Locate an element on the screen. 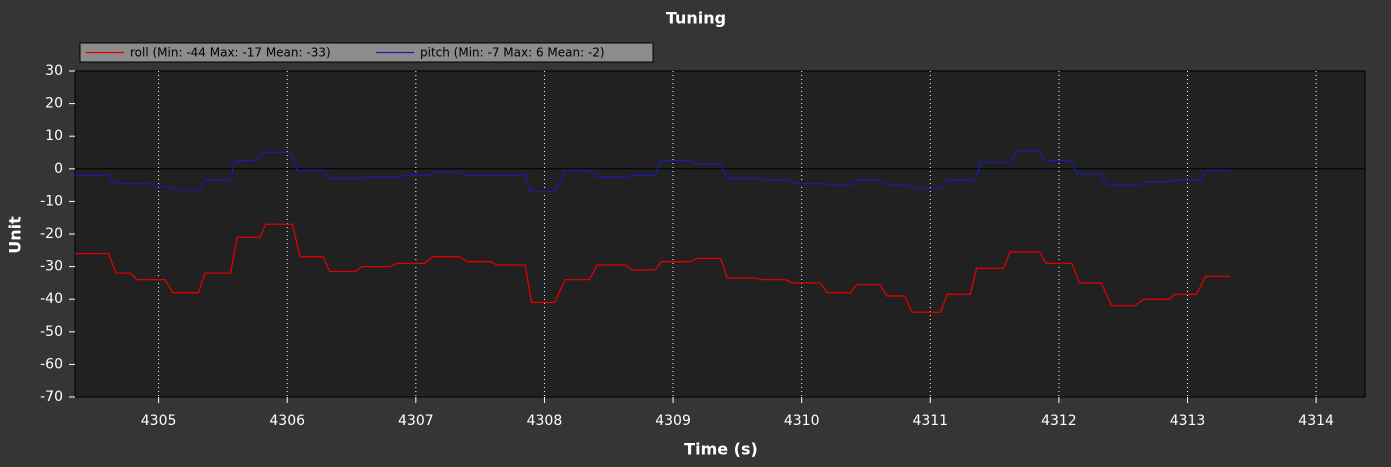 The image size is (1391, 467). x-tick-label: 4312 is located at coordinates (1059, 421).